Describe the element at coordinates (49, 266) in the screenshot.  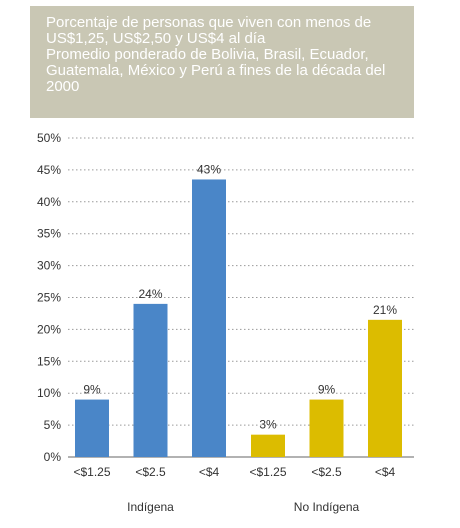
I see `y-tick-label: 30%` at that location.